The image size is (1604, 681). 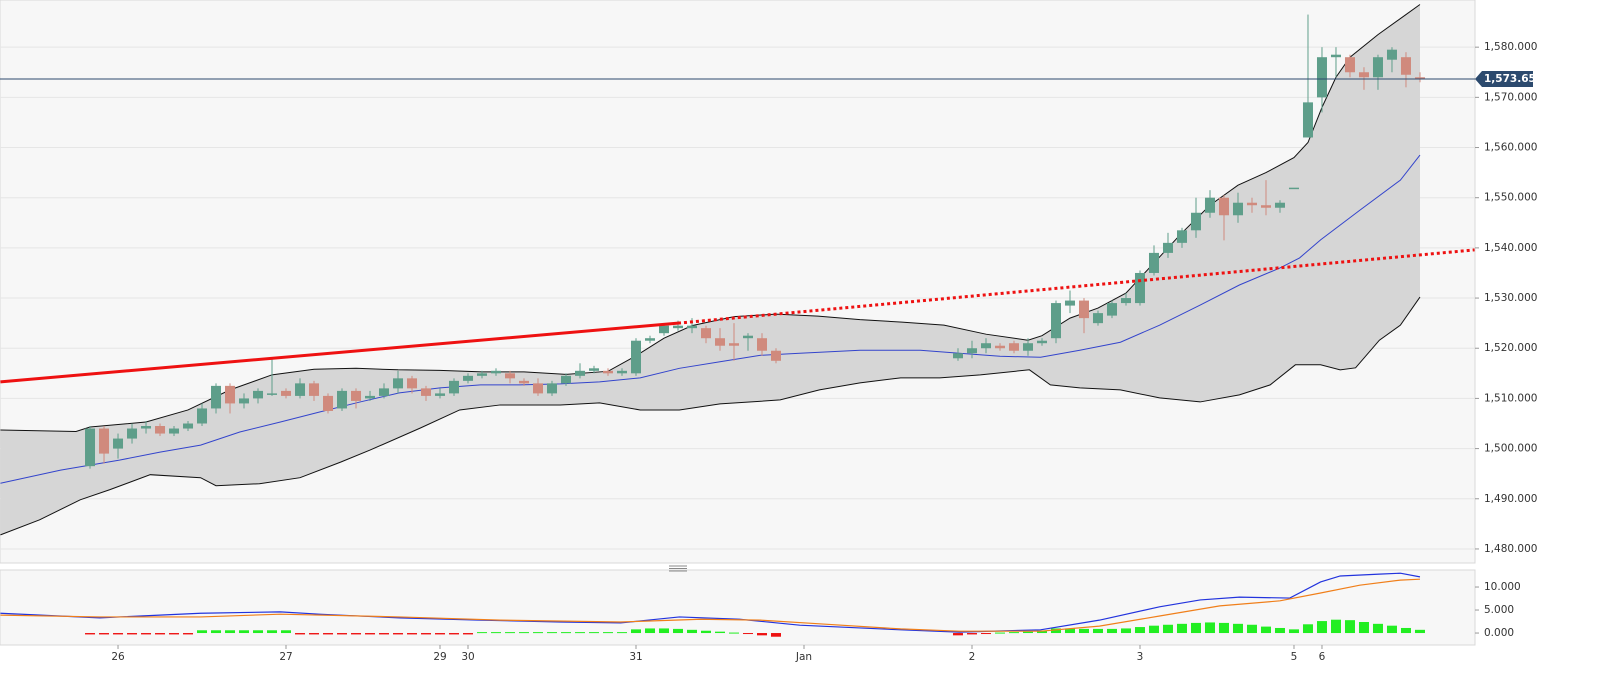 I want to click on y-tick-label: 0.000, so click(x=1499, y=633).